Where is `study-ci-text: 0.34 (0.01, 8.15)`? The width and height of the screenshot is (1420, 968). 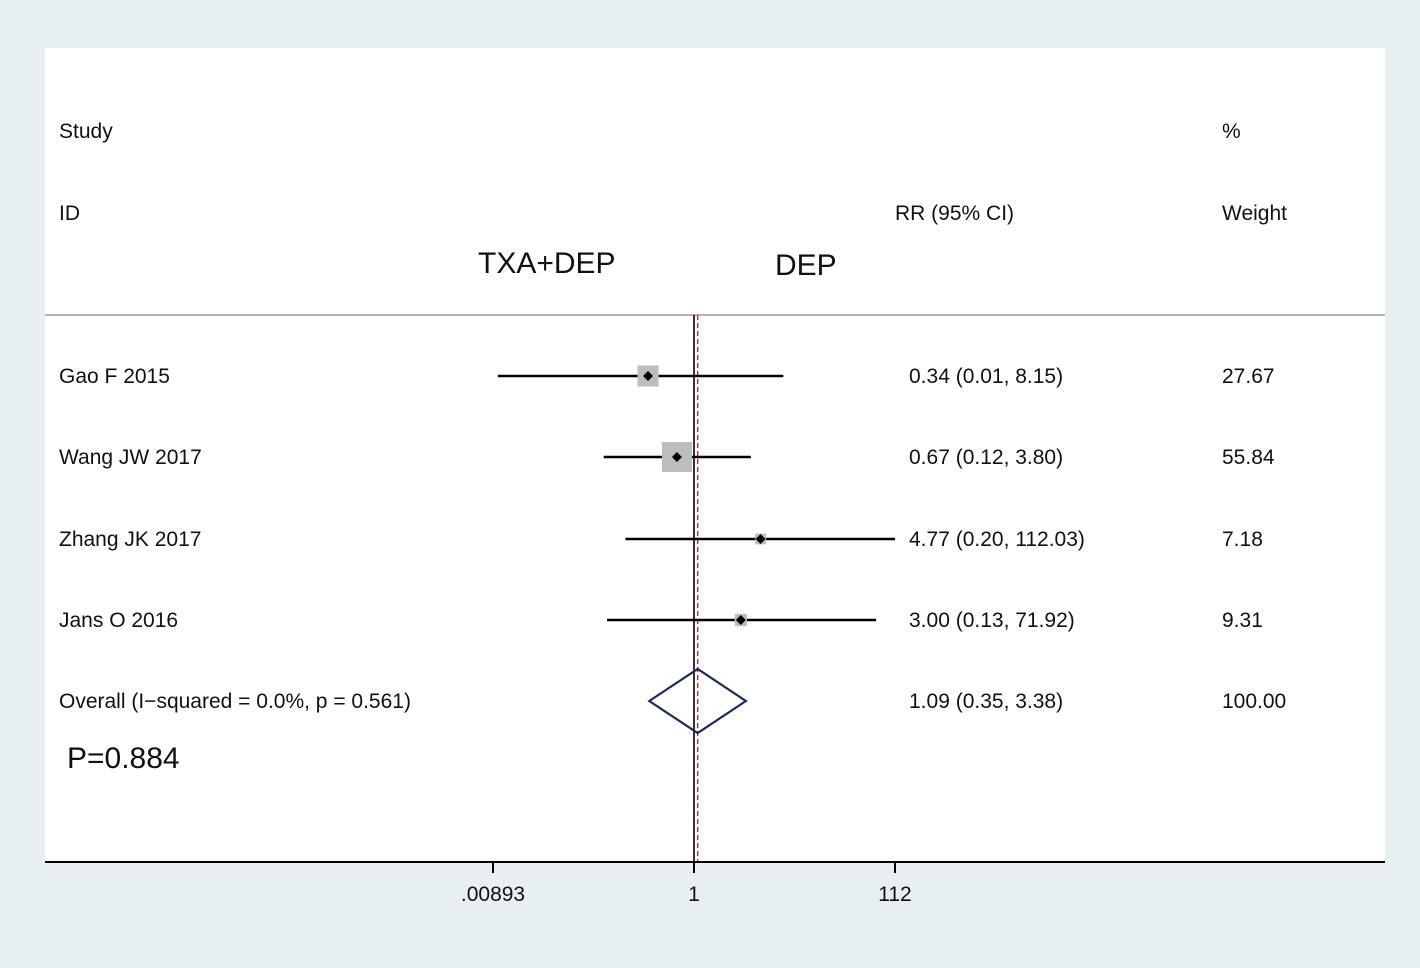 study-ci-text: 0.34 (0.01, 8.15) is located at coordinates (986, 376).